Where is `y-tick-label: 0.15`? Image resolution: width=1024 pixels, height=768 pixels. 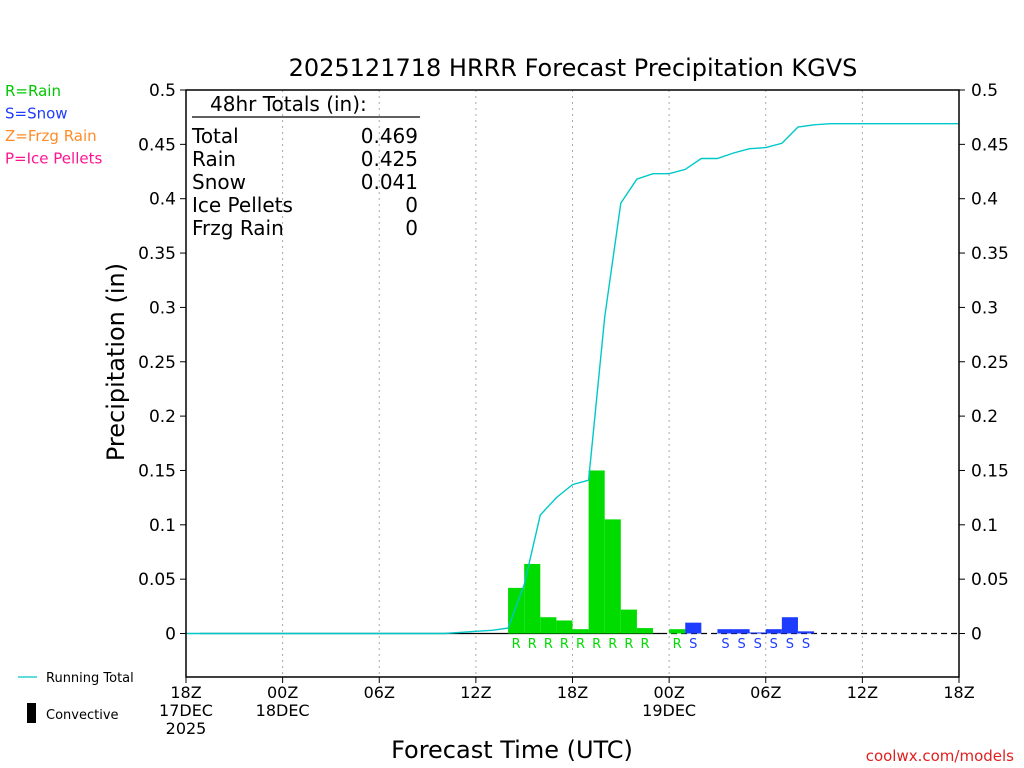 y-tick-label: 0.15 is located at coordinates (157, 471).